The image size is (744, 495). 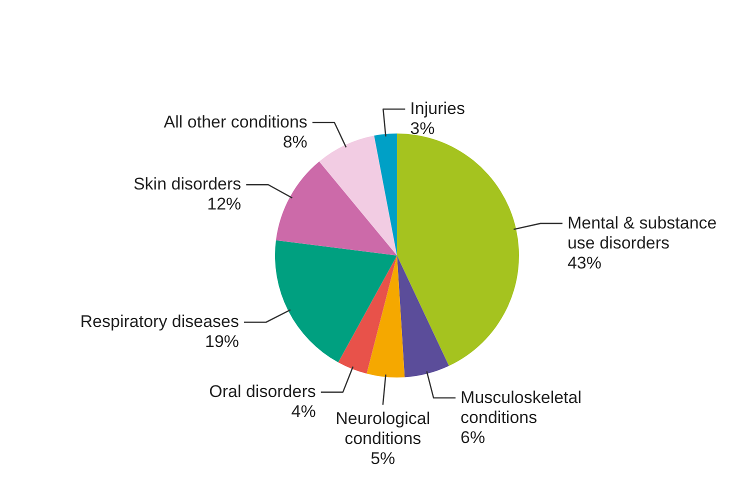 What do you see at coordinates (473, 437) in the screenshot?
I see `data-label: 6%` at bounding box center [473, 437].